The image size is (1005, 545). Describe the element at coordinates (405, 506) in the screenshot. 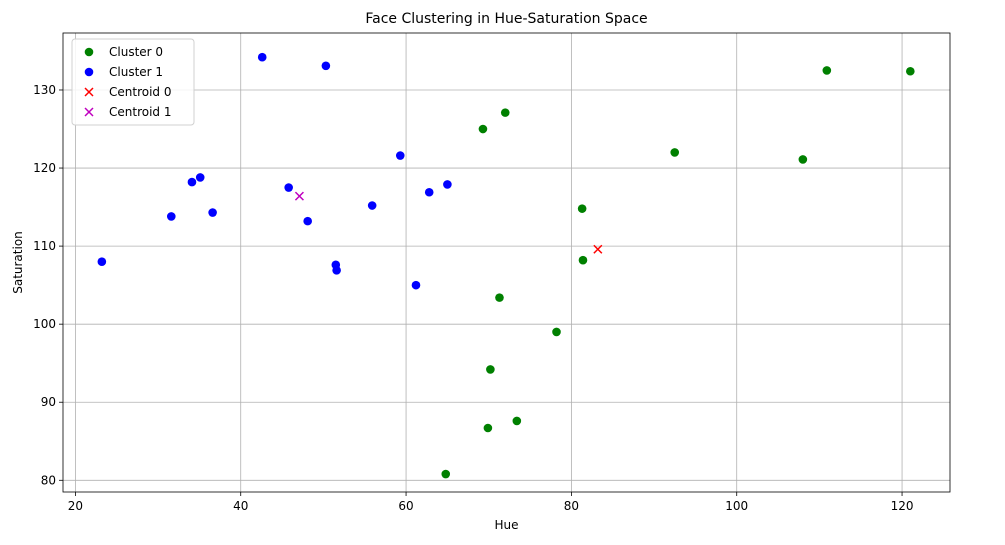

I see `x-tick-label: 60` at that location.